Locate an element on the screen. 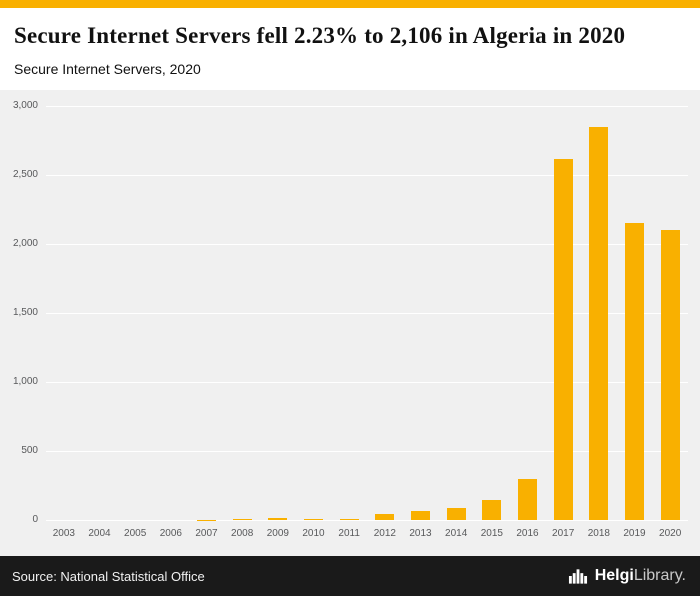 Image resolution: width=700 pixels, height=596 pixels. logo-text: HelgiLibrary. is located at coordinates (640, 576).